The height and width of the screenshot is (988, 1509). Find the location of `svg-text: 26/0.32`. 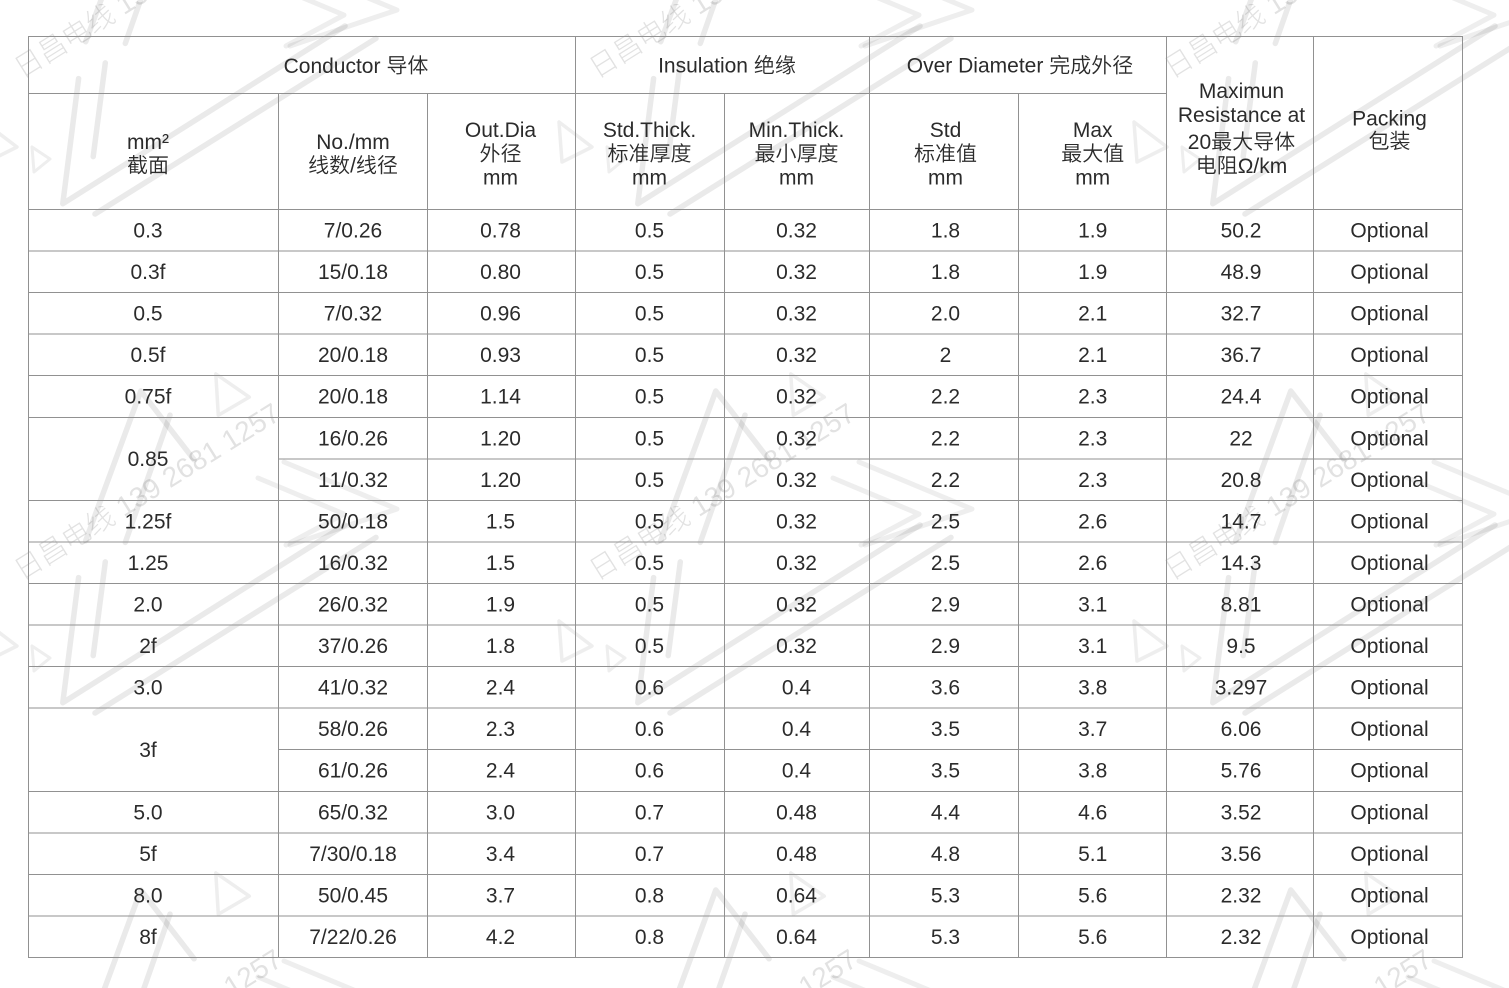

svg-text: 26/0.32 is located at coordinates (353, 605).